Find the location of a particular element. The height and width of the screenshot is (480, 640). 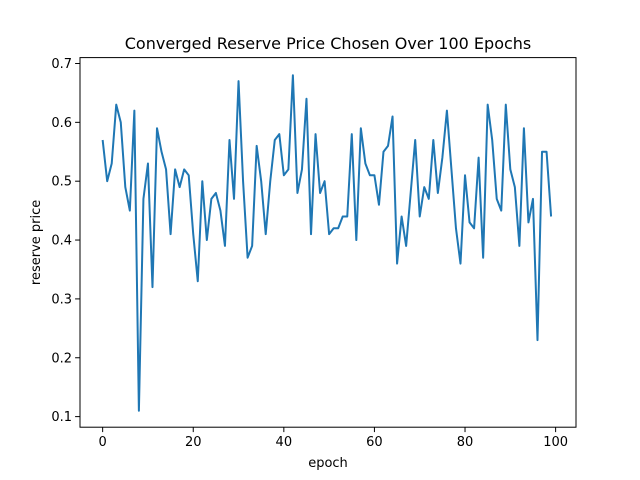

y-tick-label: 0.2 is located at coordinates (61, 358).